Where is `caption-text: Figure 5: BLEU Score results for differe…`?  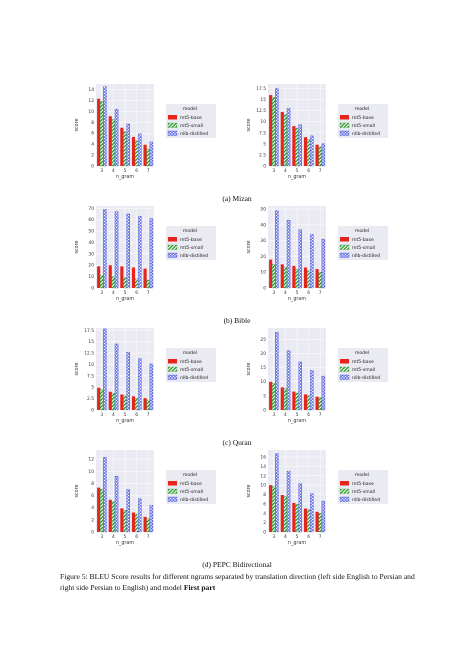
caption-text: Figure 5: BLEU Score results for differe… is located at coordinates (237, 582).